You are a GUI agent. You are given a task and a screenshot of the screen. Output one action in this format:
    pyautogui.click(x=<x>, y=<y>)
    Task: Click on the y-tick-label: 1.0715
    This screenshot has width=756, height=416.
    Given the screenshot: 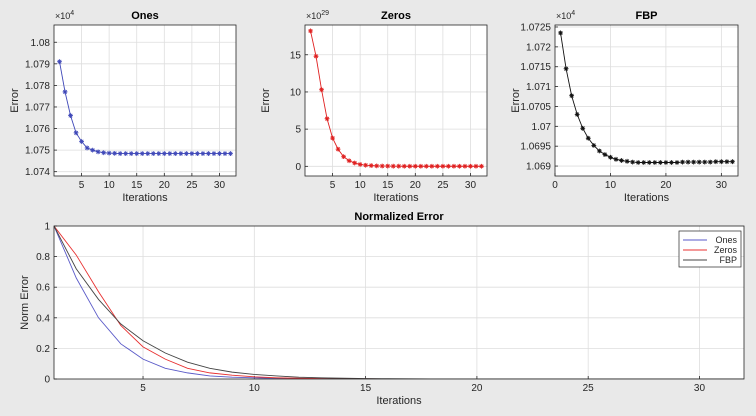 What is the action you would take?
    pyautogui.click(x=535, y=67)
    